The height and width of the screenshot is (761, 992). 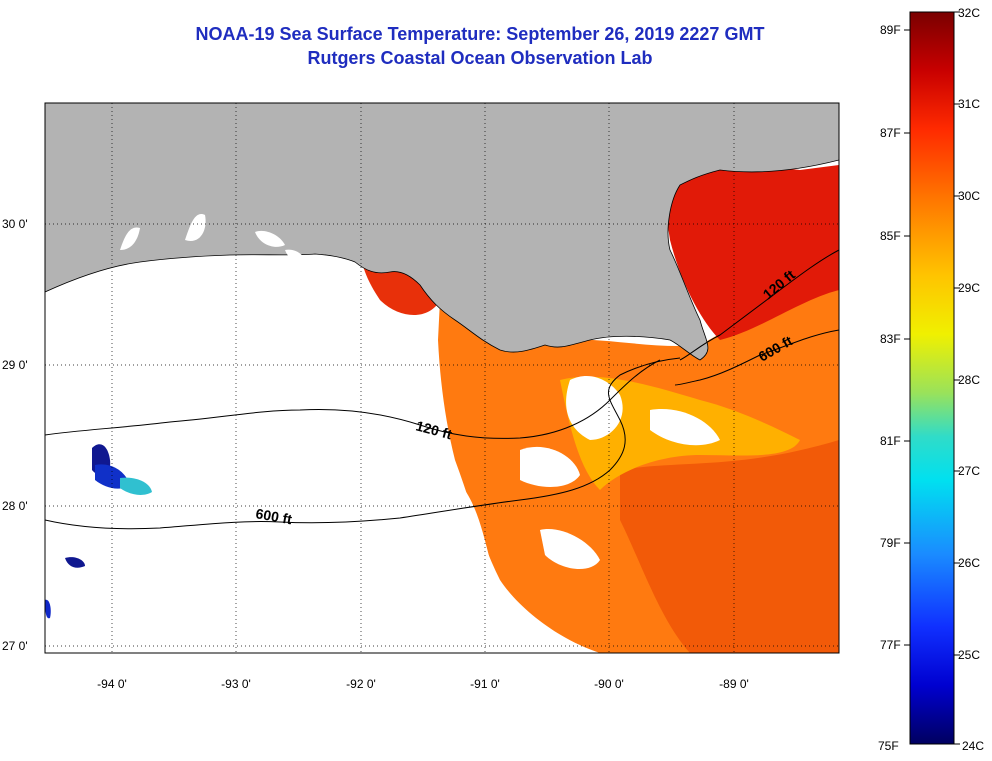 I want to click on colorbar-f-label: 83F, so click(x=890, y=339).